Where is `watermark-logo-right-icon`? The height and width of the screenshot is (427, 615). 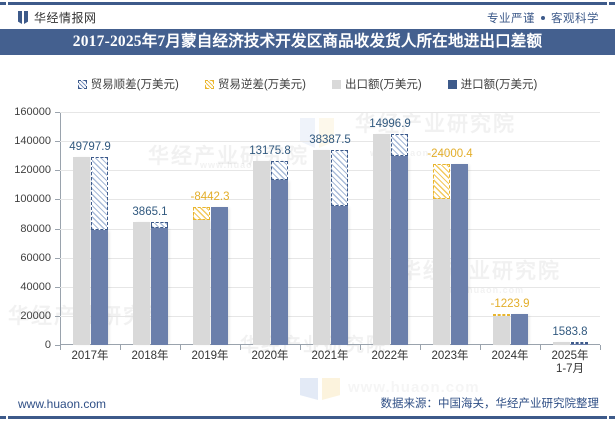
watermark-logo-right-icon is located at coordinates (331, 389).